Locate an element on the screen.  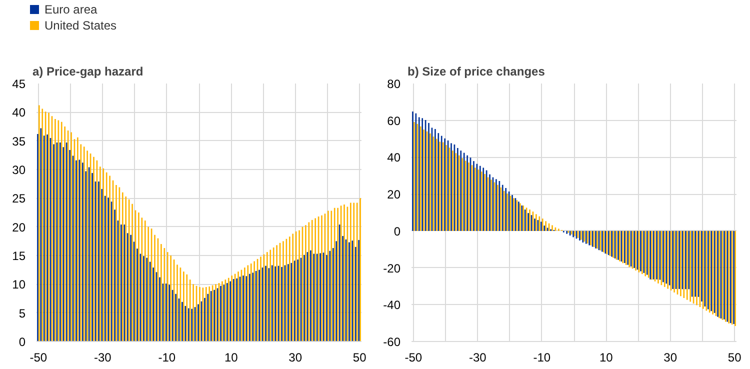
chart-title: a) Price-gap hazard is located at coordinates (88, 71).